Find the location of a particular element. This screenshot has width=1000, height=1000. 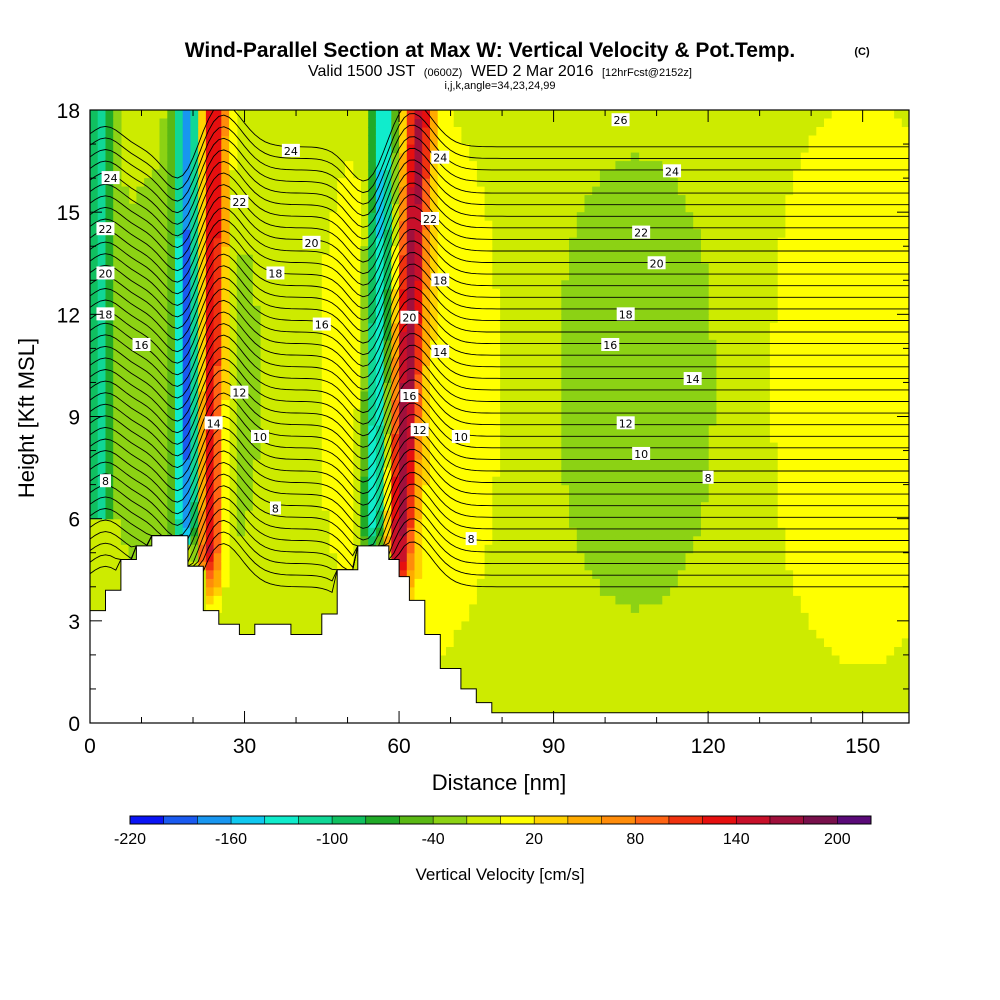

theta-contour-line is located at coordinates (499, 419).